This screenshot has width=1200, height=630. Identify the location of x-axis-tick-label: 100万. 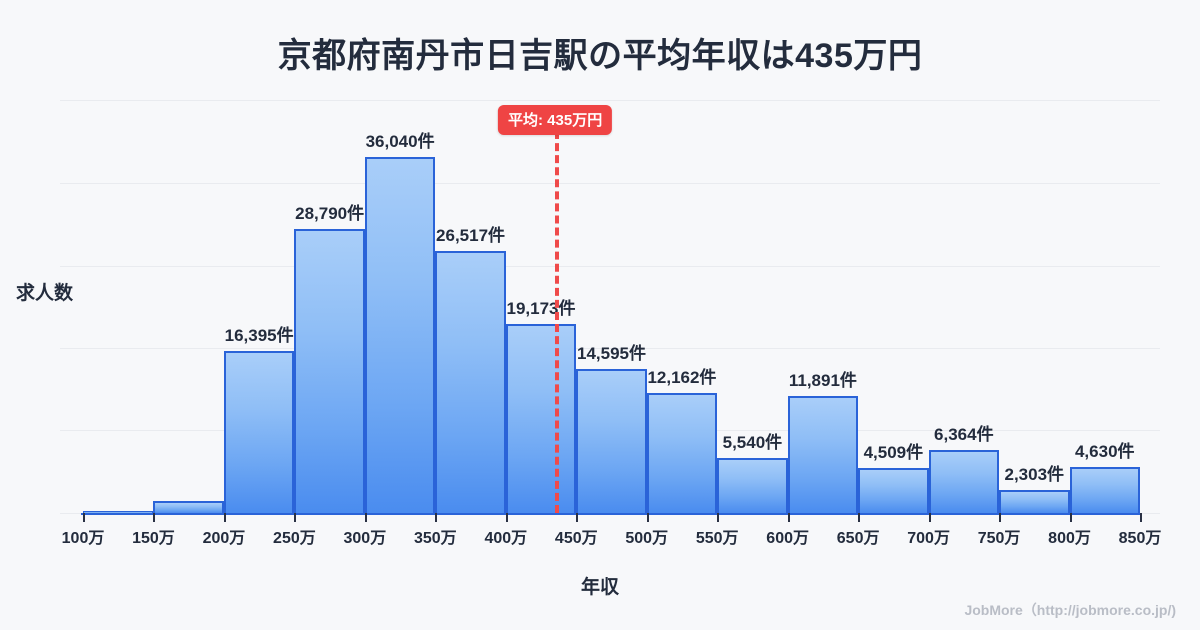
(83, 538).